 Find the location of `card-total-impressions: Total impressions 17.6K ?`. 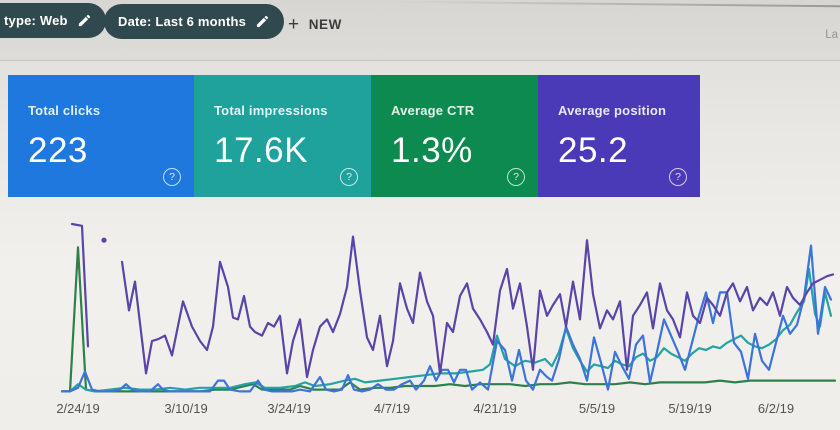

card-total-impressions: Total impressions 17.6K ? is located at coordinates (282, 136).